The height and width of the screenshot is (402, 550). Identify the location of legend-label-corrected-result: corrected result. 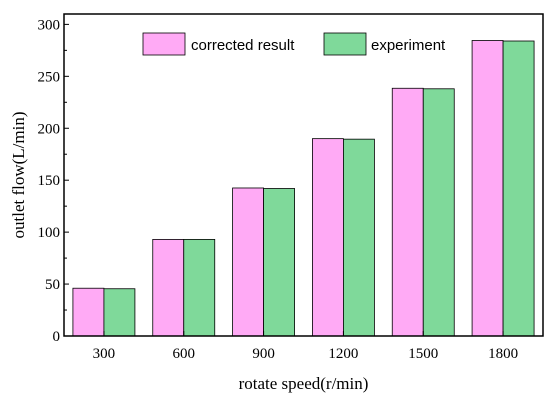
(243, 45).